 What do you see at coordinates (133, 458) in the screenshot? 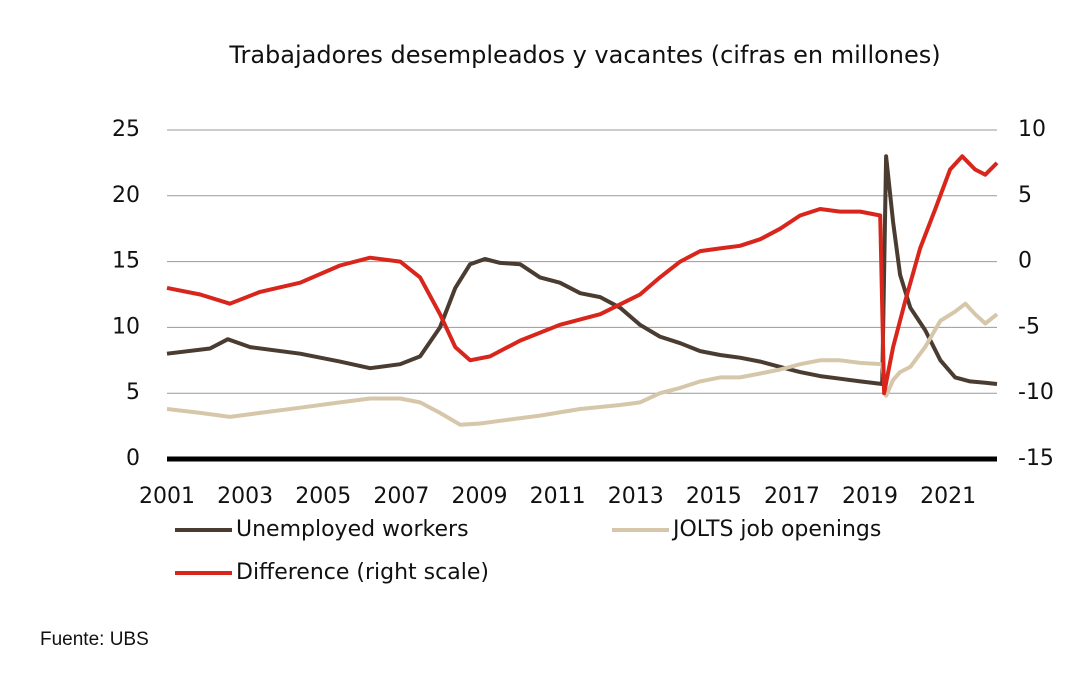
I see `y-tick-label: 0` at bounding box center [133, 458].